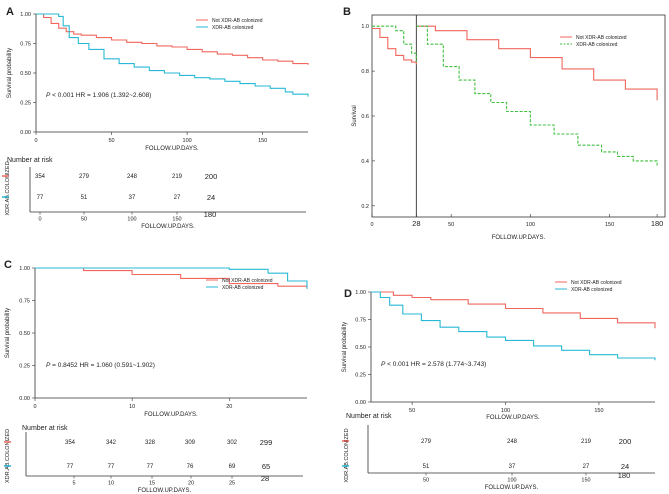  I want to click on panel-a-x-tick-label-1: 0, so click(35, 141).